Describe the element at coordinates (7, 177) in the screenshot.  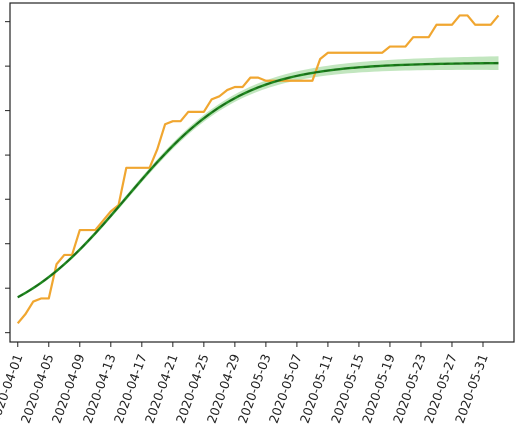
I see `y-ticks` at that location.